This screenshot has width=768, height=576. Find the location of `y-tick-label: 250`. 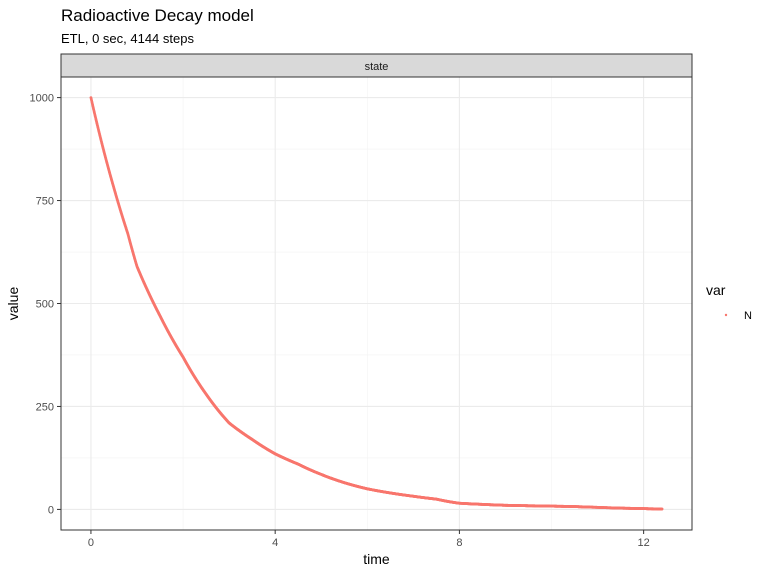

y-tick-label: 250 is located at coordinates (45, 407).